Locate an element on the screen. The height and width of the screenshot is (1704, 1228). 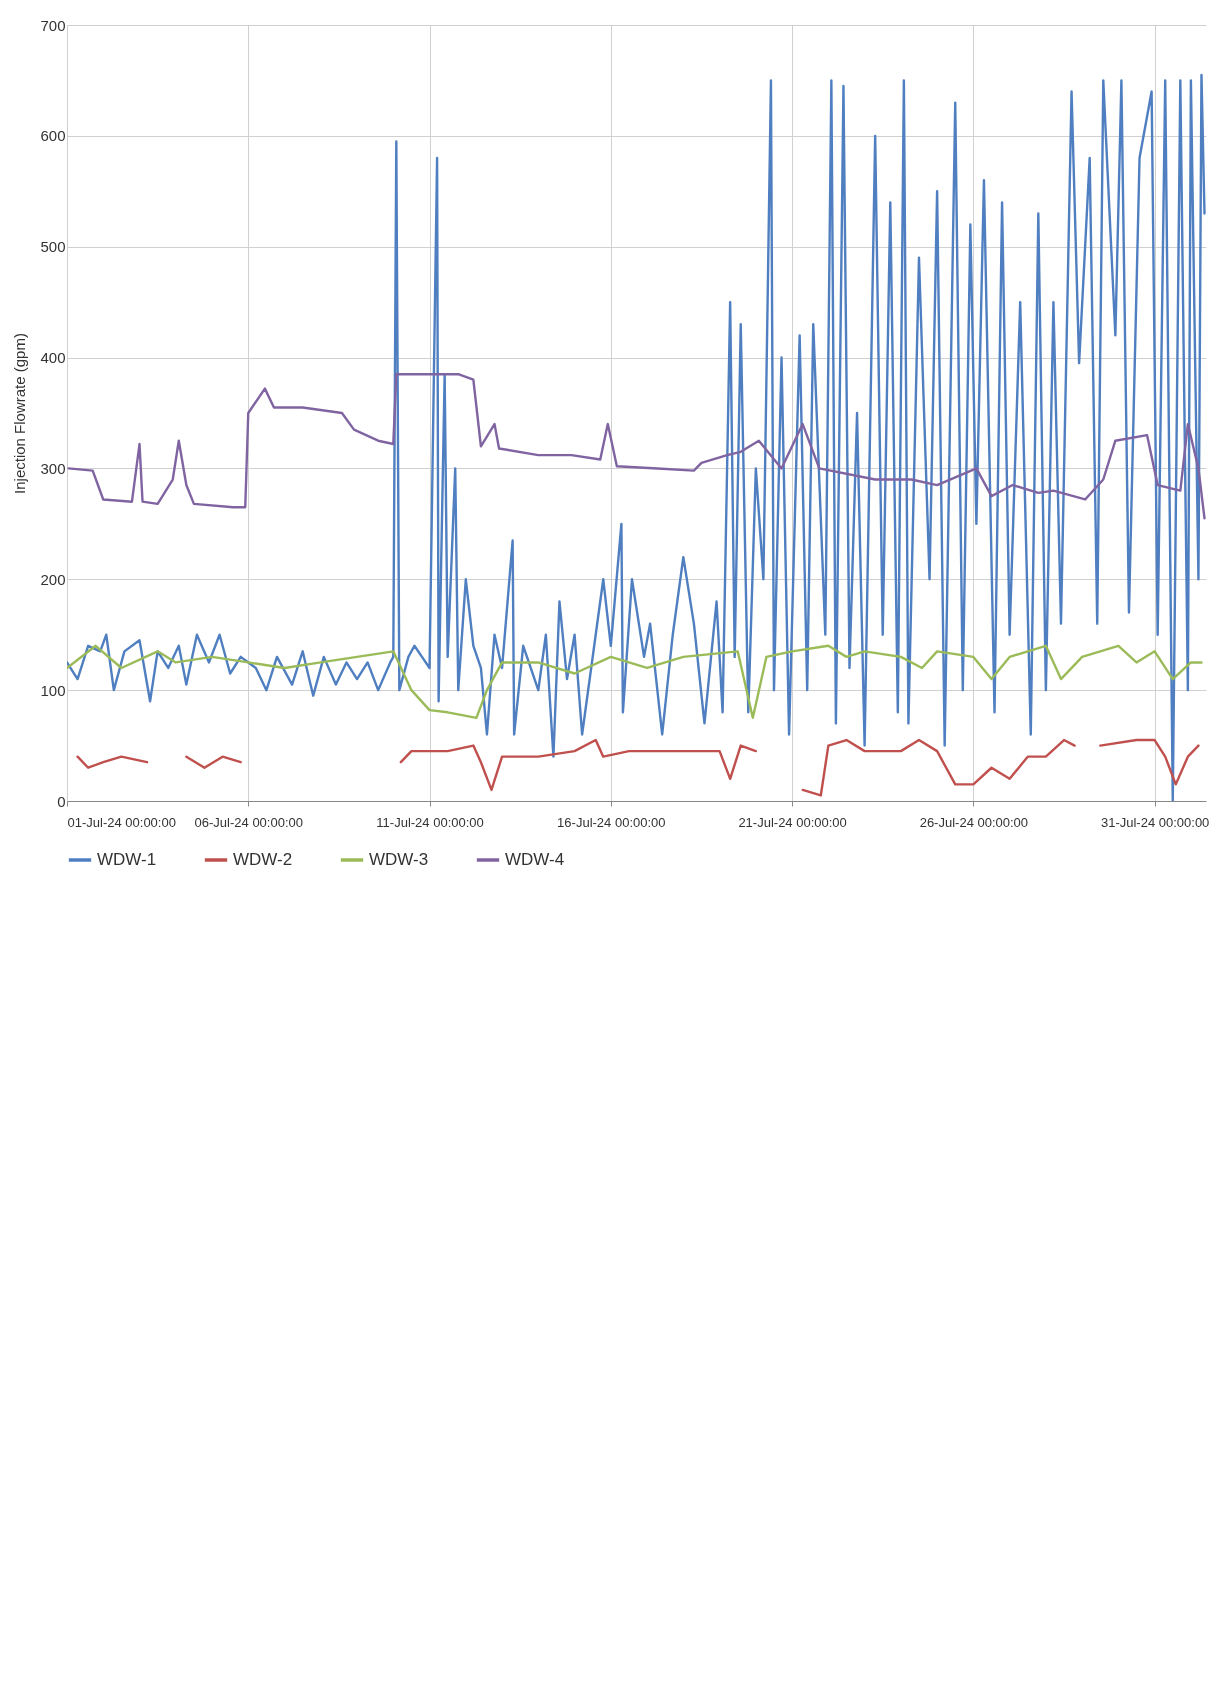
y-tick-label: 200 is located at coordinates (53, 579).